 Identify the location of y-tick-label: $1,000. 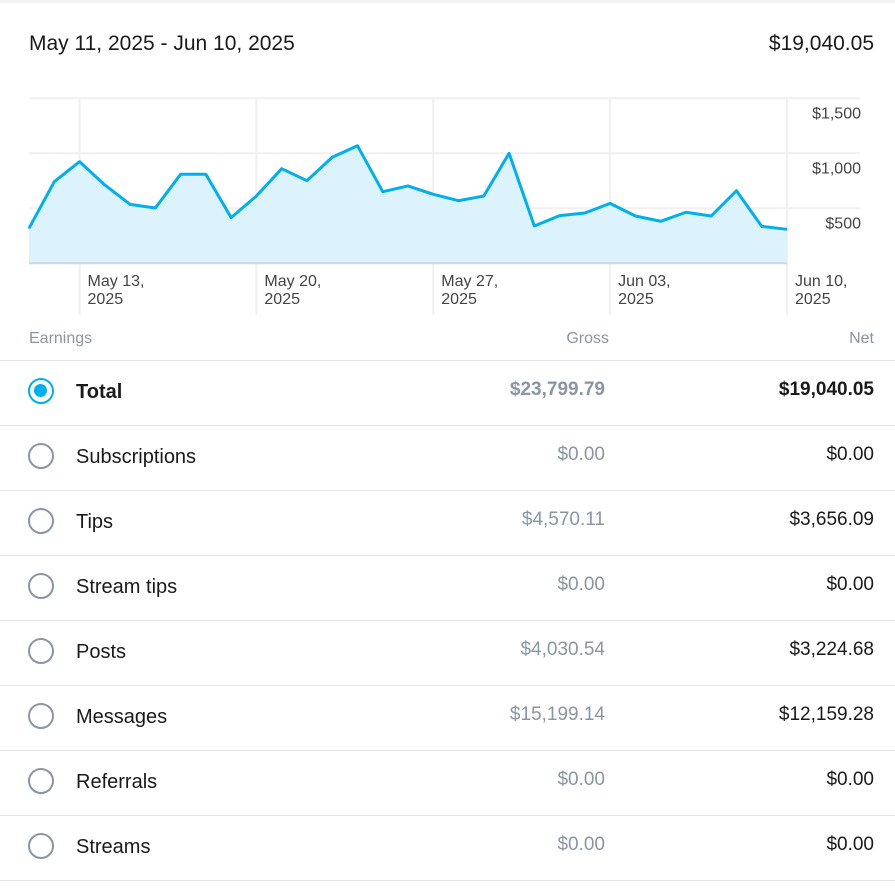
(836, 168).